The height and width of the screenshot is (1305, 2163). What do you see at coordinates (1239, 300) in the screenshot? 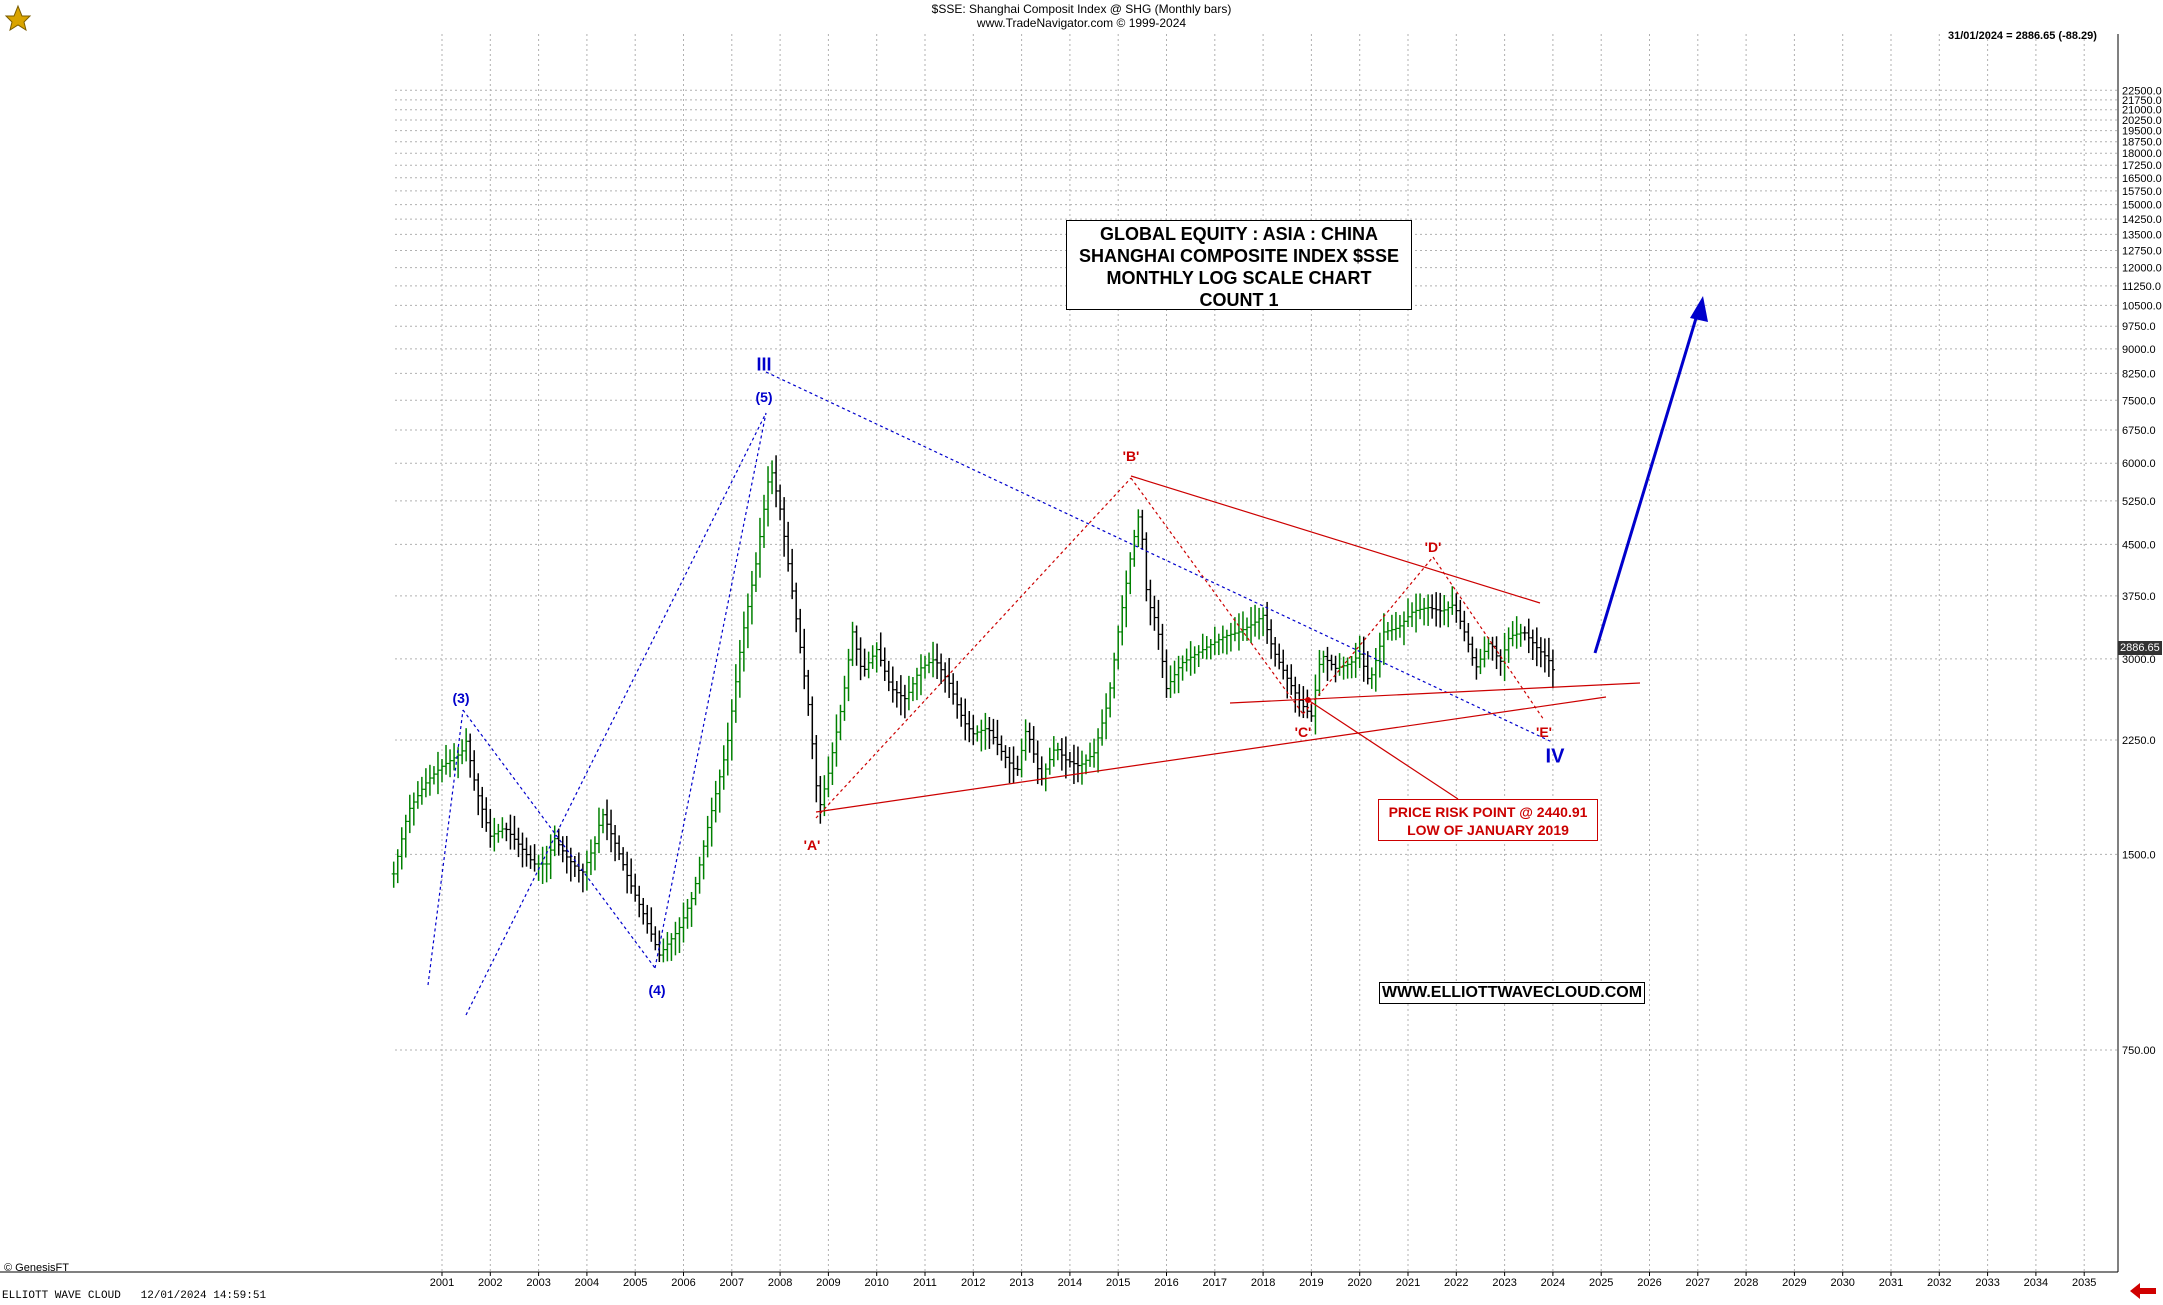
I see `title-line-4: COUNT 1` at bounding box center [1239, 300].